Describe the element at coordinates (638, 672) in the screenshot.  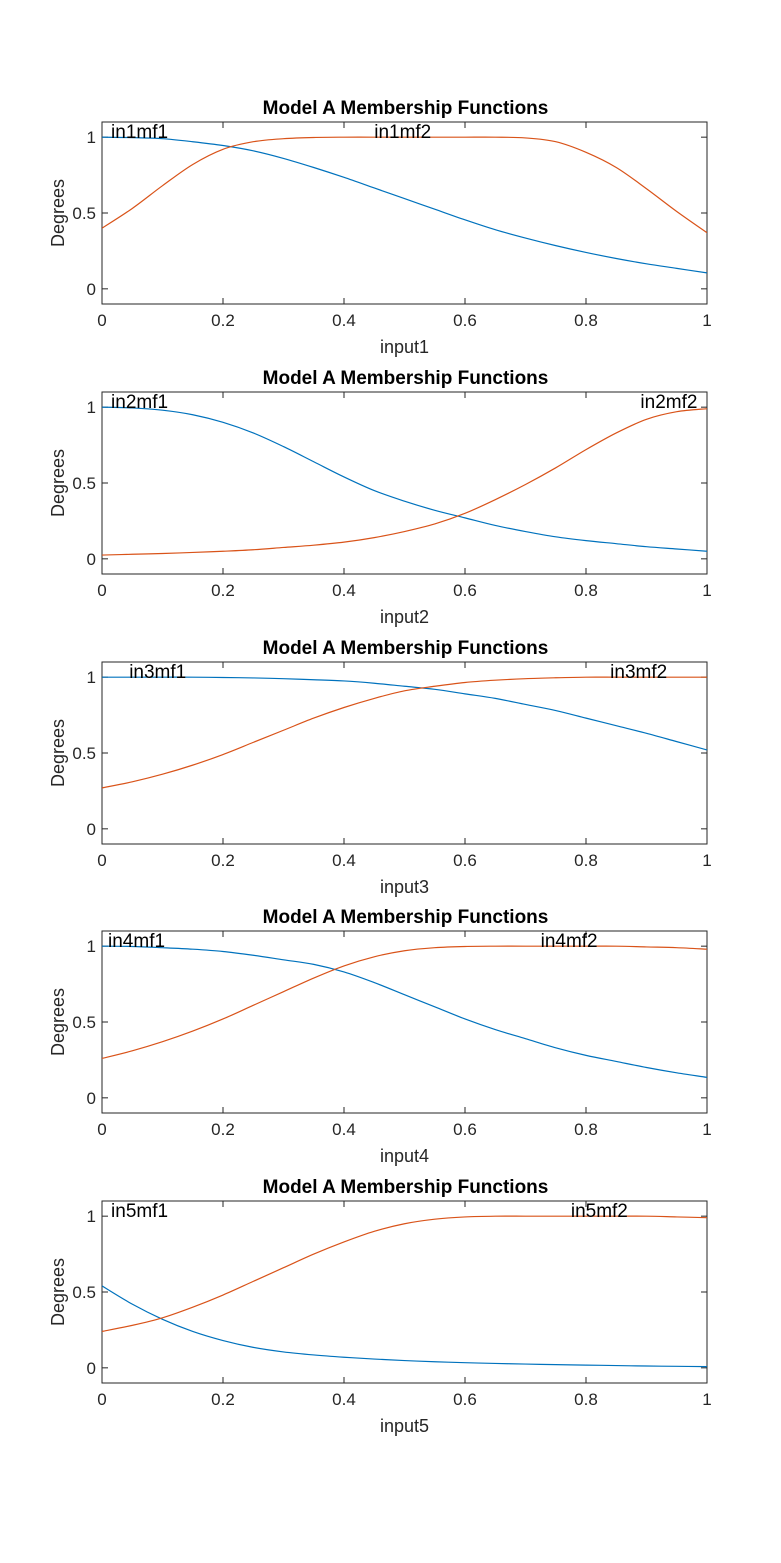
I see `mf-label-in3mf2: in3mf2` at that location.